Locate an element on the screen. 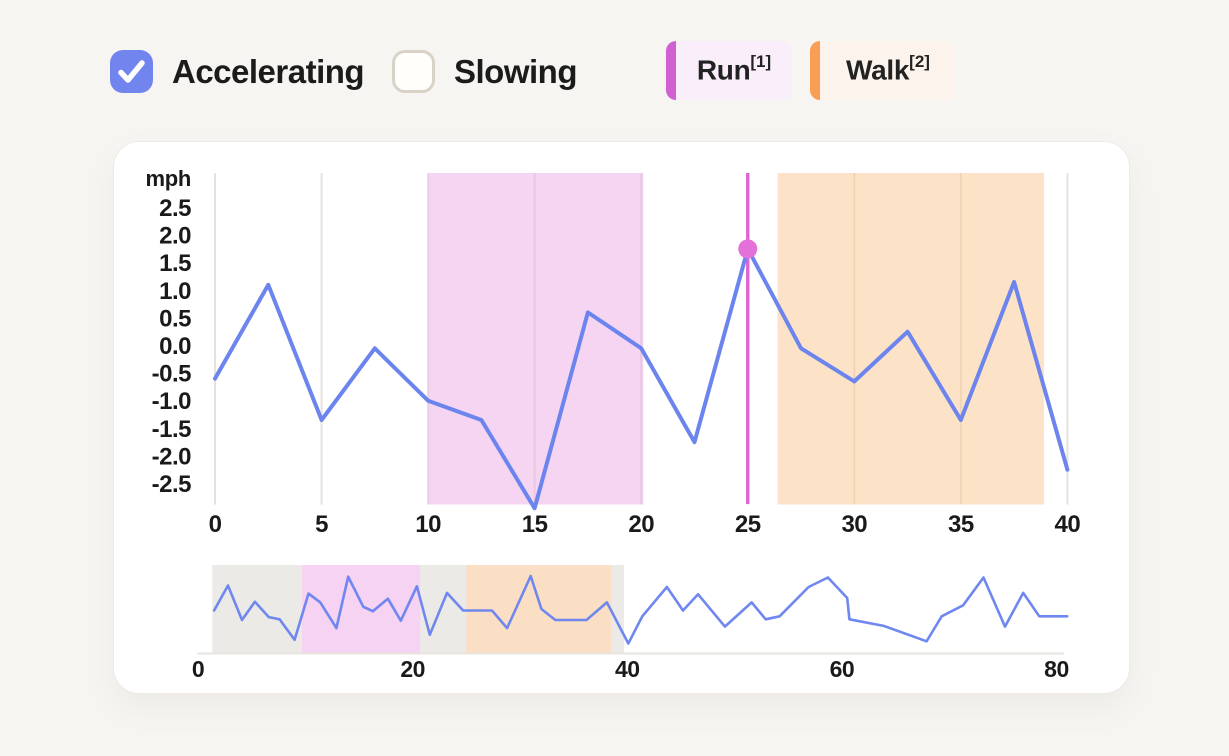 This screenshot has width=1229, height=756. main-y-axis-unit: mph is located at coordinates (168, 178).